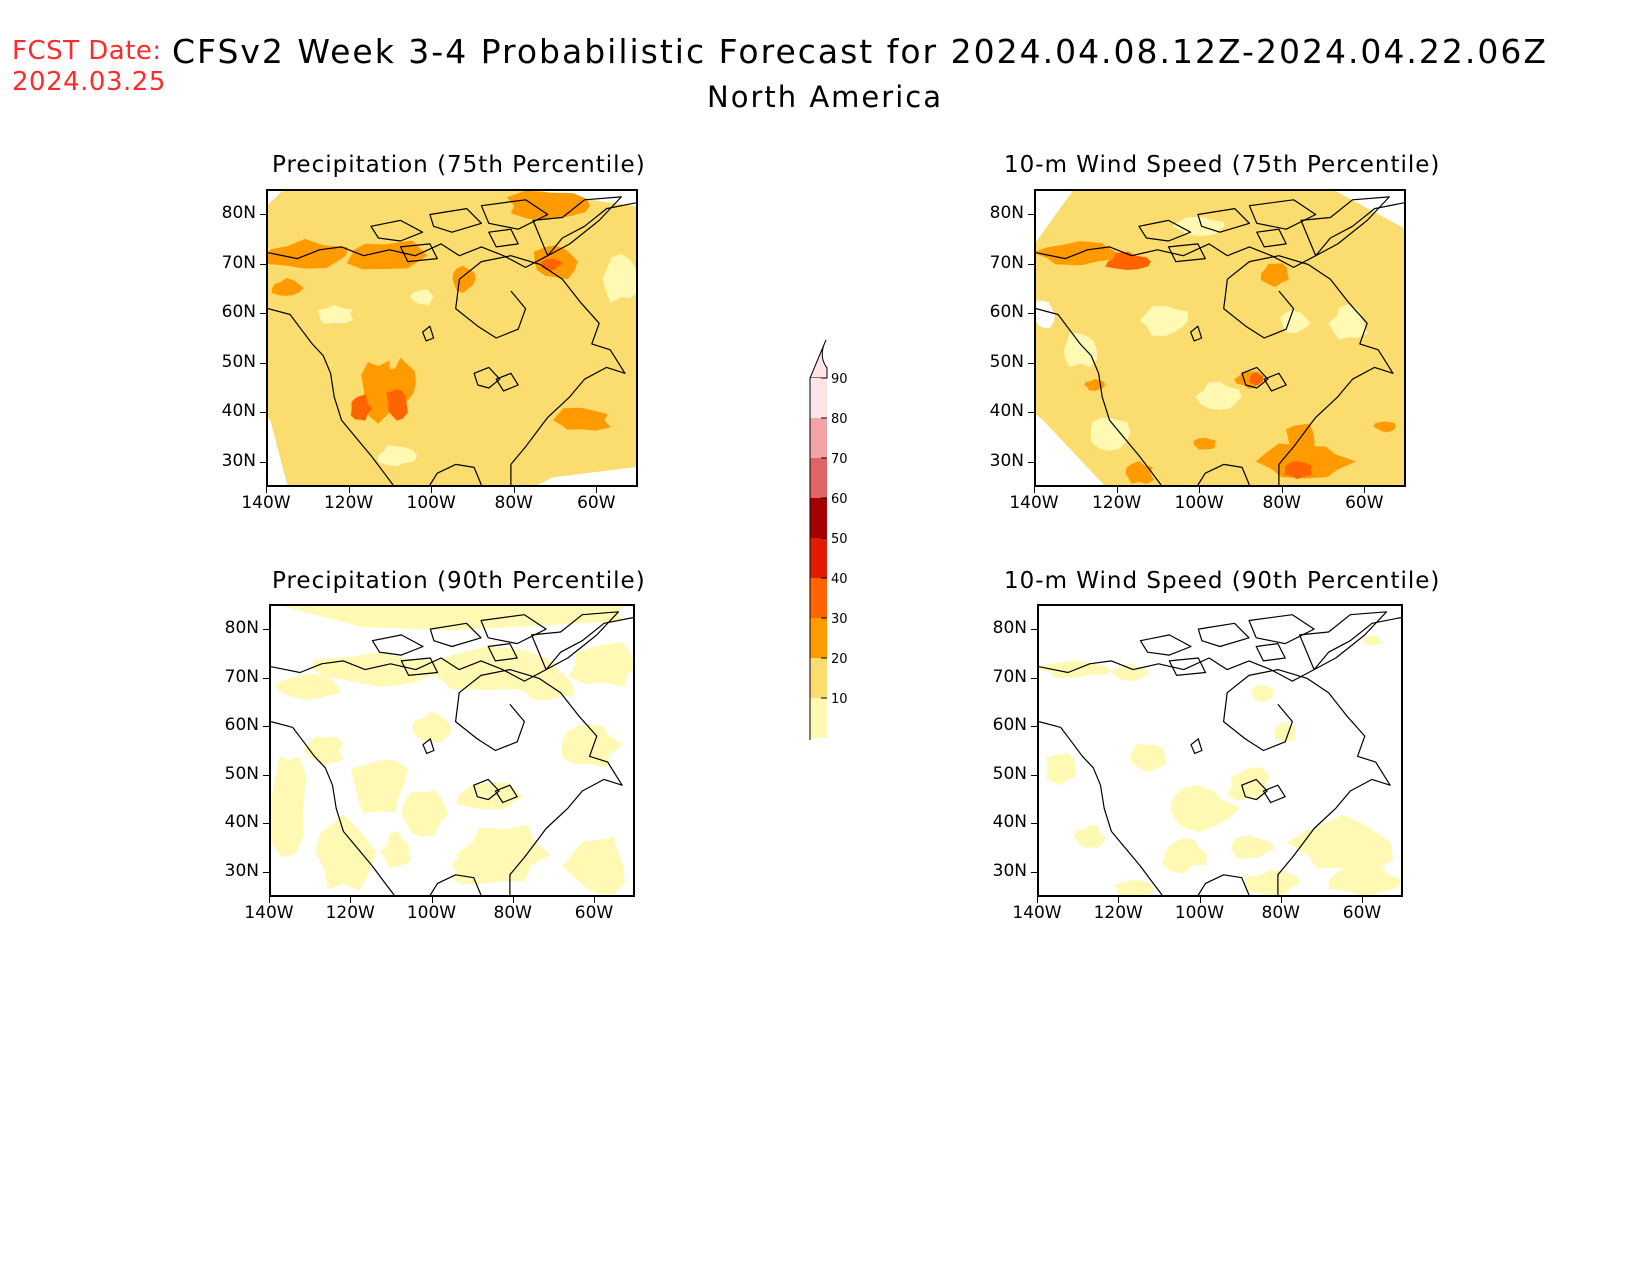 This screenshot has width=1650, height=1275. What do you see at coordinates (839, 699) in the screenshot?
I see `colorbar-label: 10` at bounding box center [839, 699].